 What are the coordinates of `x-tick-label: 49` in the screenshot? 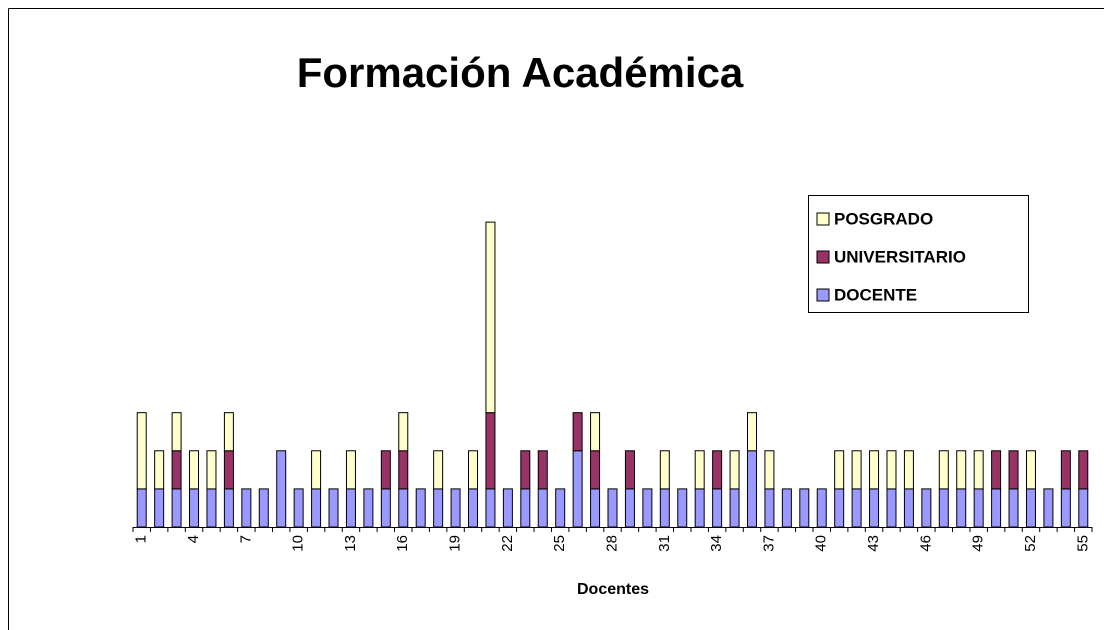 It's located at (978, 543).